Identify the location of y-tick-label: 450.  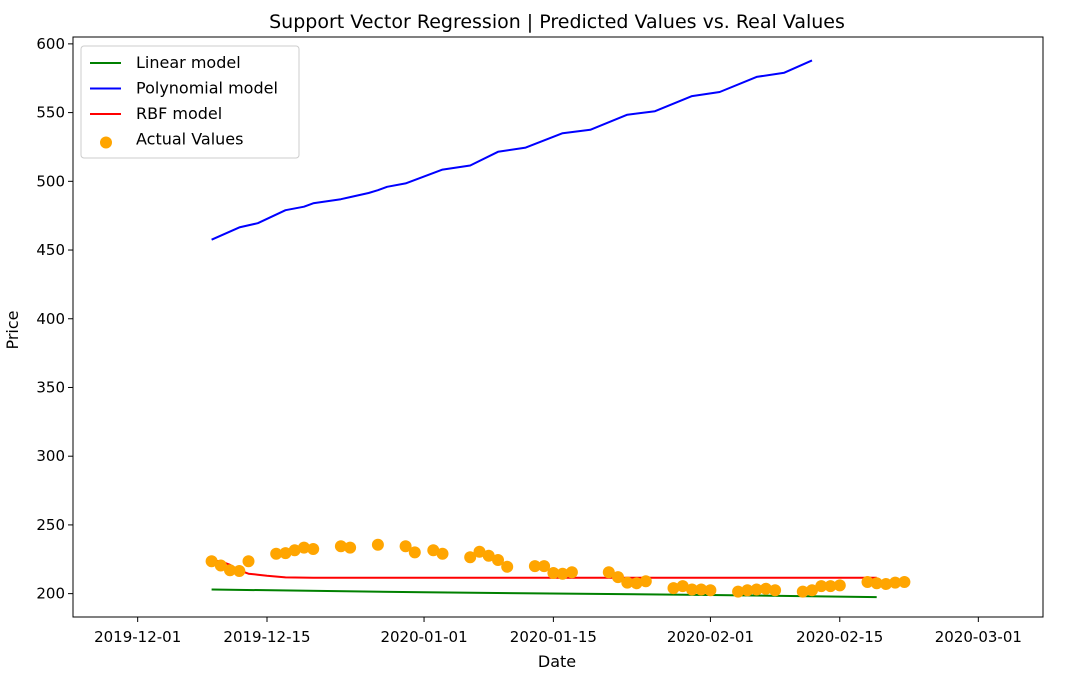
(50, 250).